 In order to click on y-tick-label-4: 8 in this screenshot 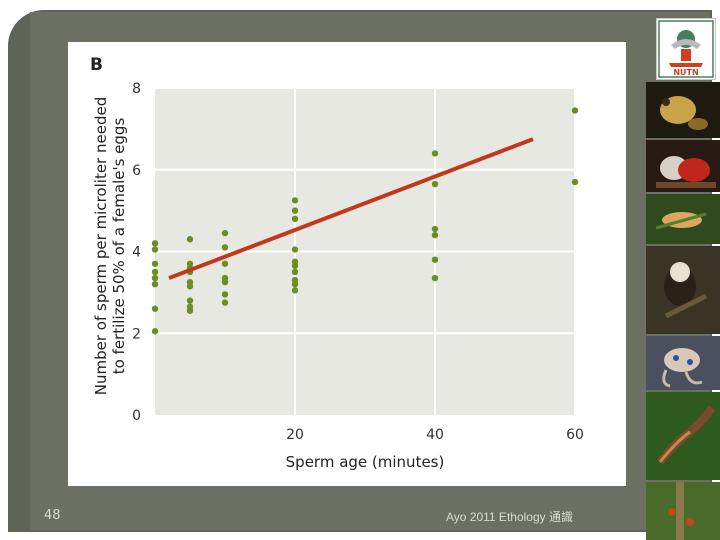, I will do `click(136, 89)`.